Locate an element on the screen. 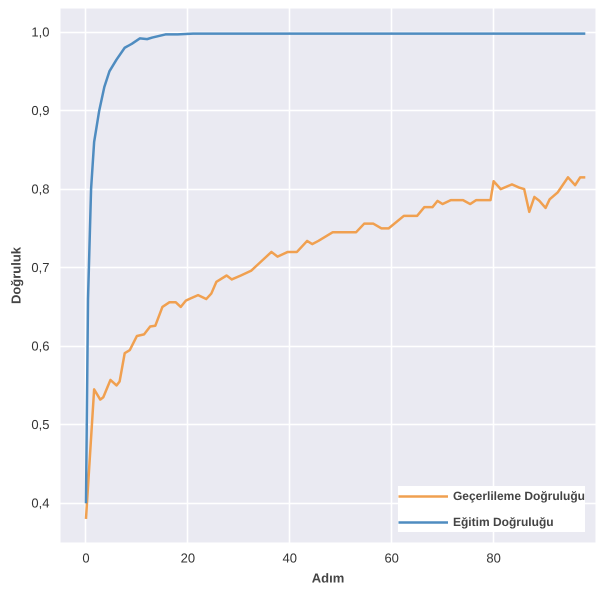  x-tick-label: 40 is located at coordinates (290, 558).